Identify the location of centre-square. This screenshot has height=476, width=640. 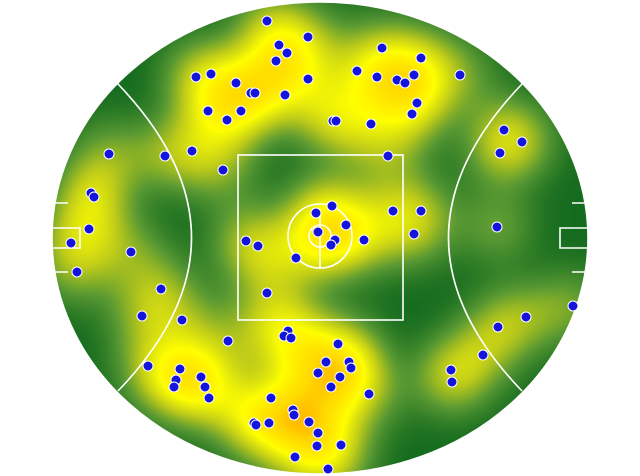
(320, 237).